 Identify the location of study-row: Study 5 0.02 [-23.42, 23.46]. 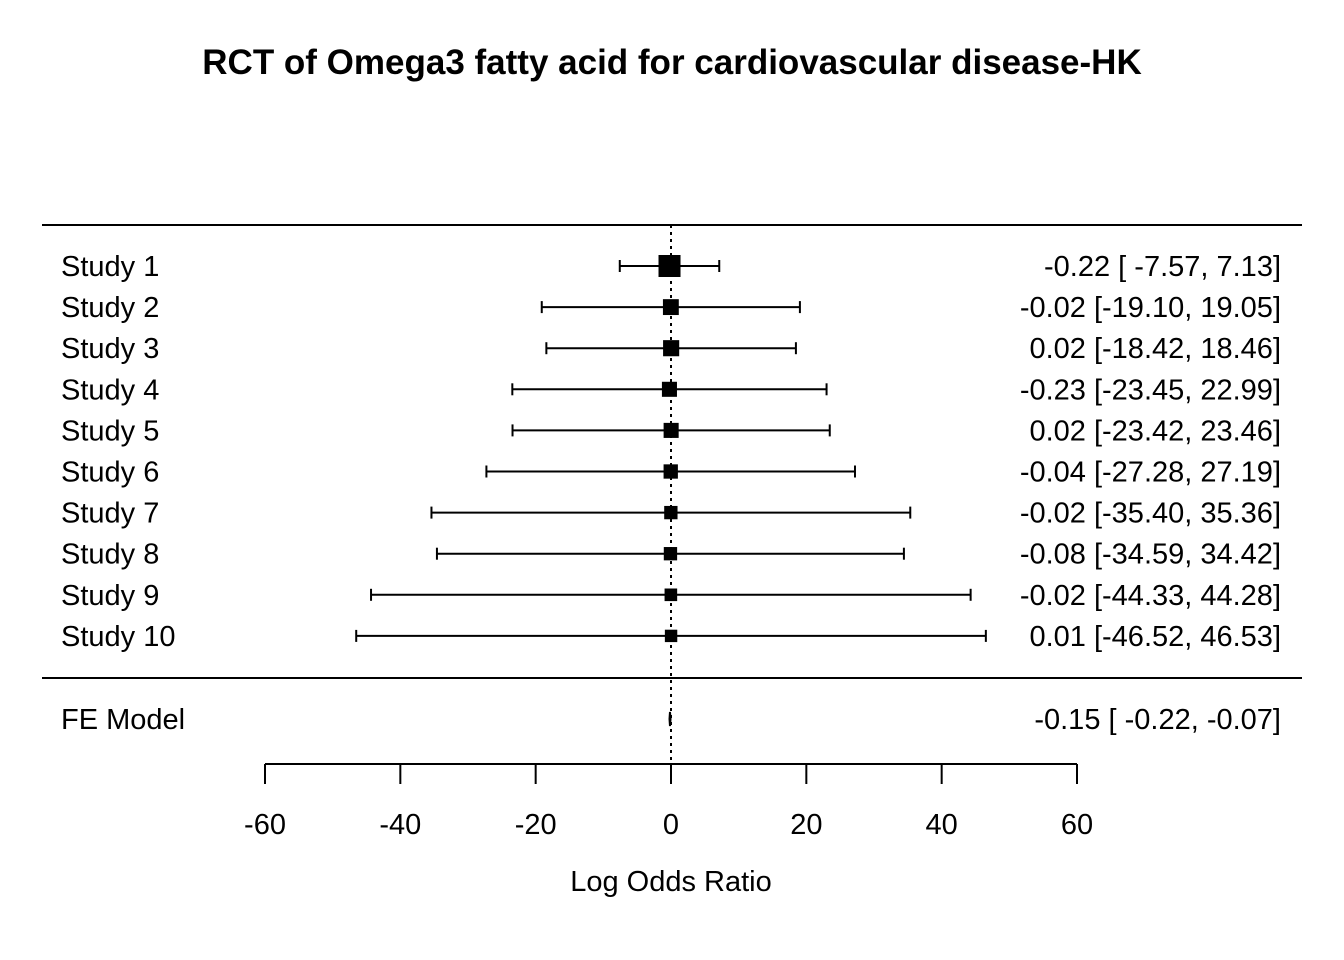
(671, 431).